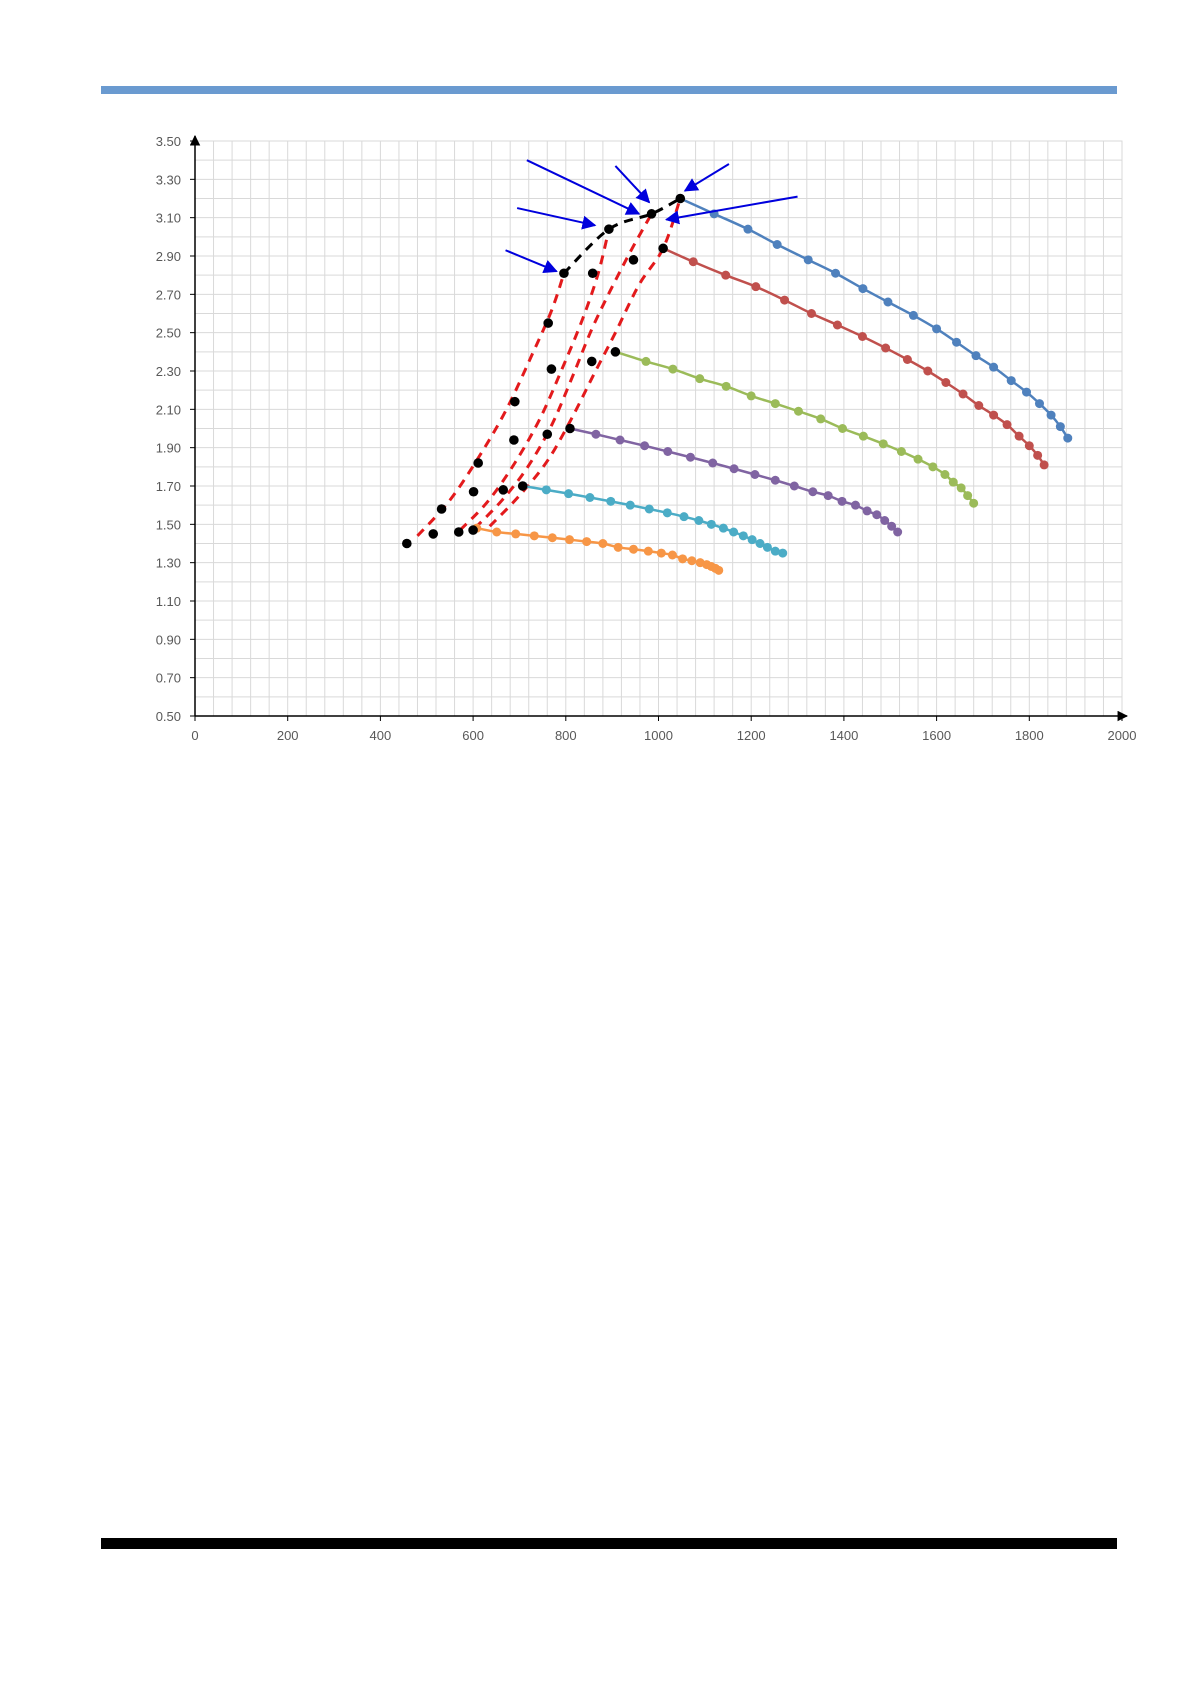  Describe the element at coordinates (168, 563) in the screenshot. I see `y-tick-label: 1.30` at that location.